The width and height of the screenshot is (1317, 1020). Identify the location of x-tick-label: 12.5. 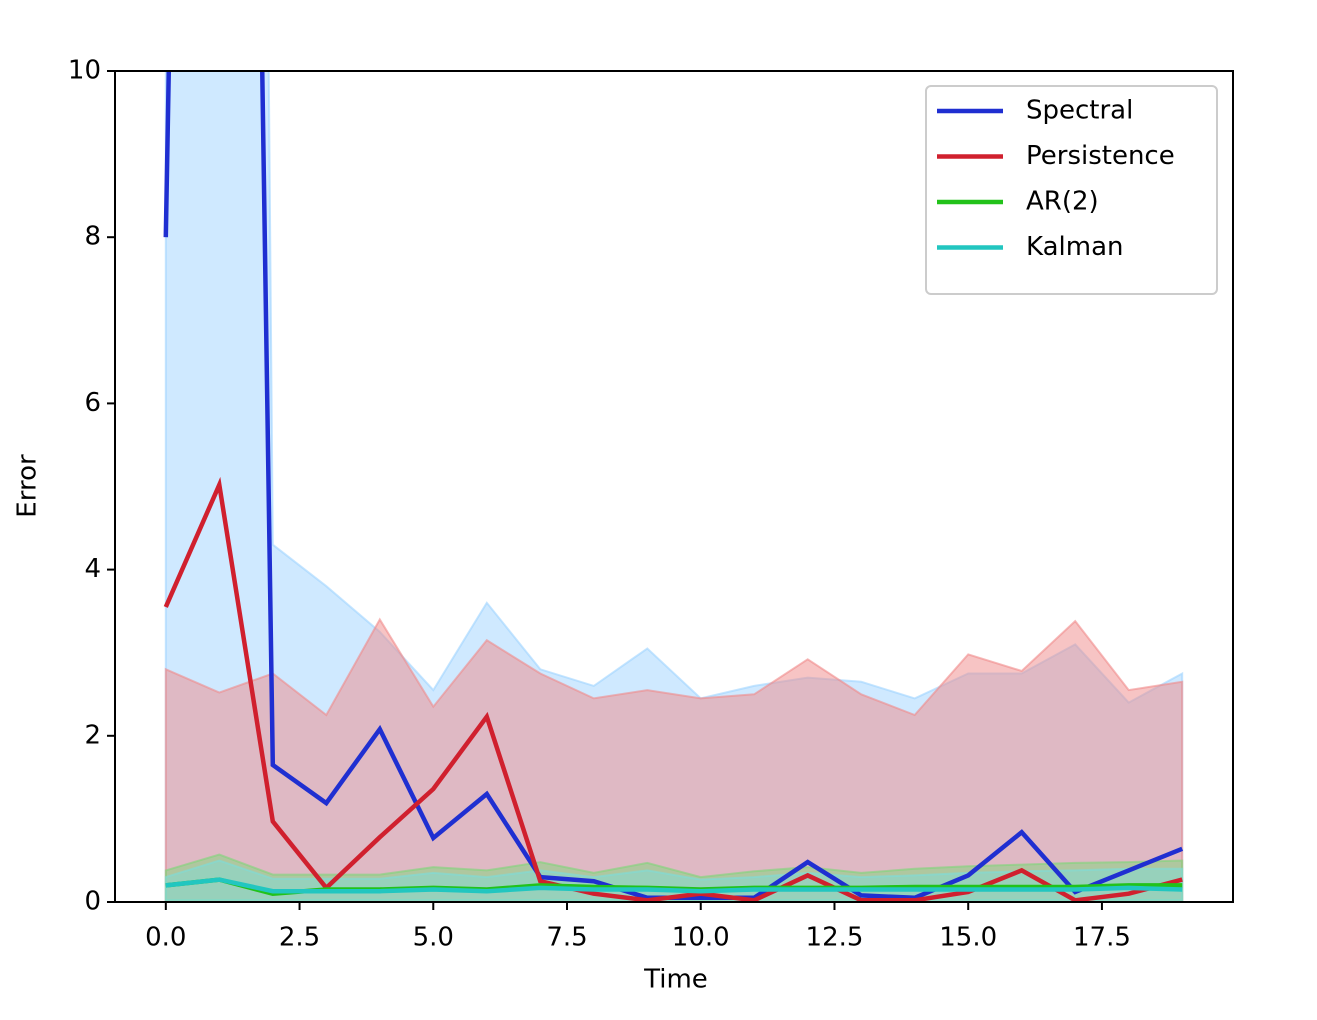
(835, 938).